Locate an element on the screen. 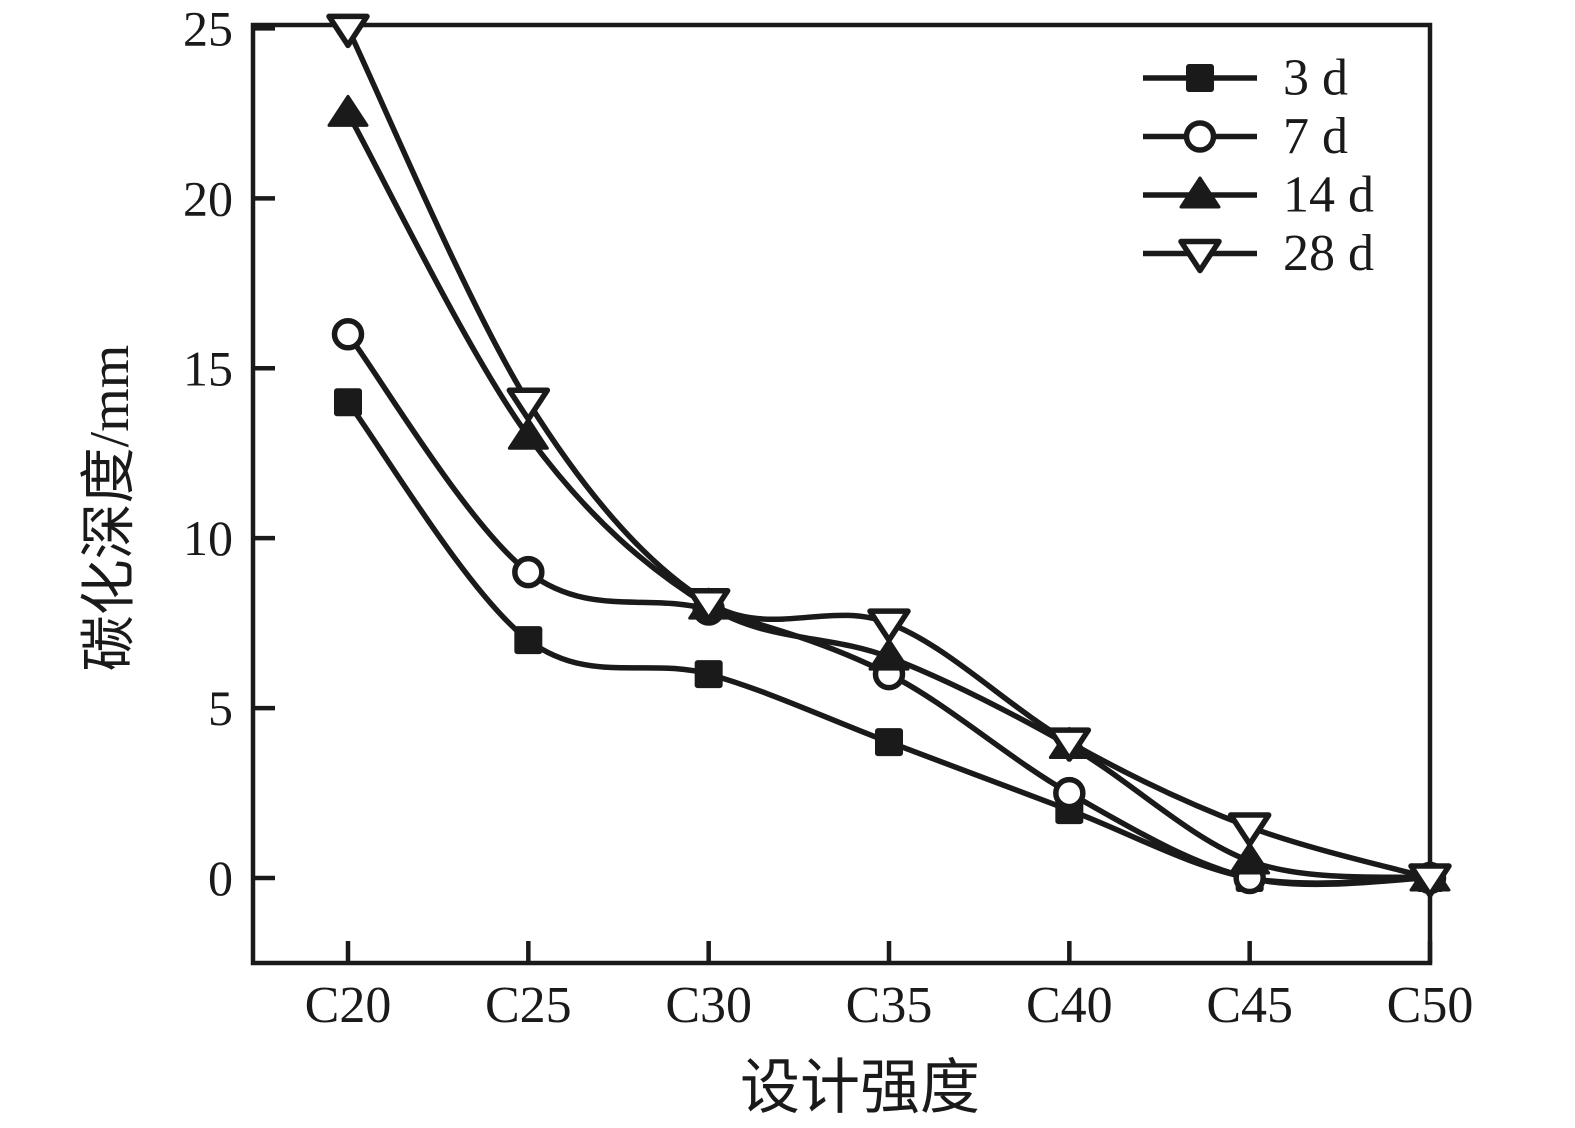 The width and height of the screenshot is (1575, 1128). data-point-7d-C40 is located at coordinates (1069, 793).